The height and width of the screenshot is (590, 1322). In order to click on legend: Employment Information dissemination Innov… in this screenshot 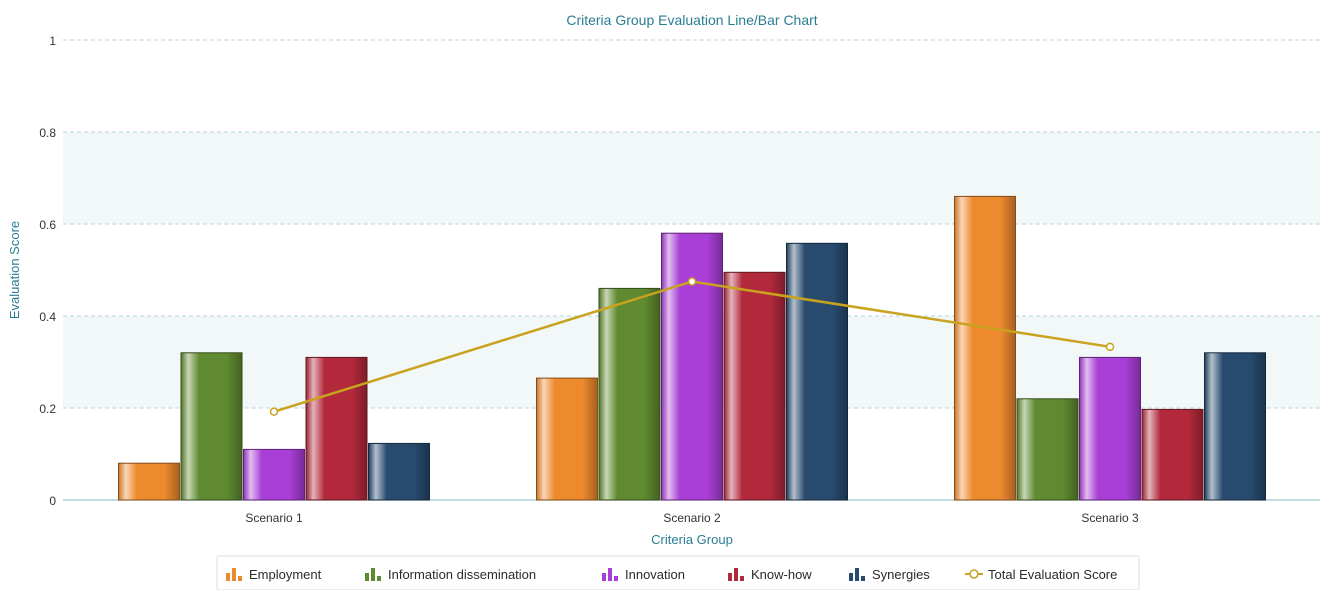, I will do `click(678, 572)`.